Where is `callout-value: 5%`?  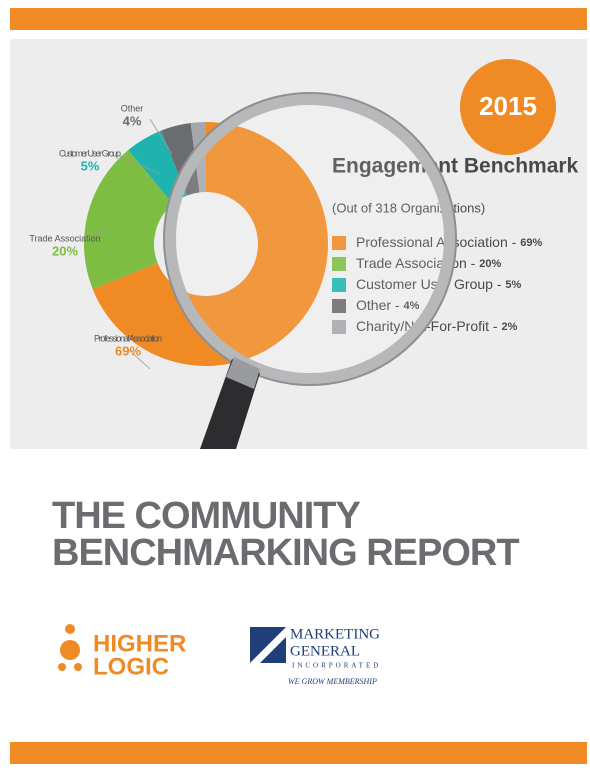 callout-value: 5% is located at coordinates (90, 165).